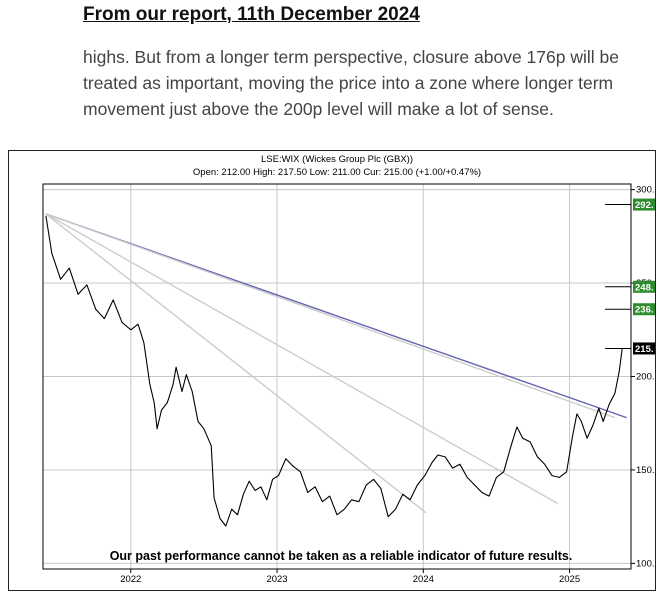 The width and height of the screenshot is (663, 597). What do you see at coordinates (569, 579) in the screenshot?
I see `x-tick-label: 2025` at bounding box center [569, 579].